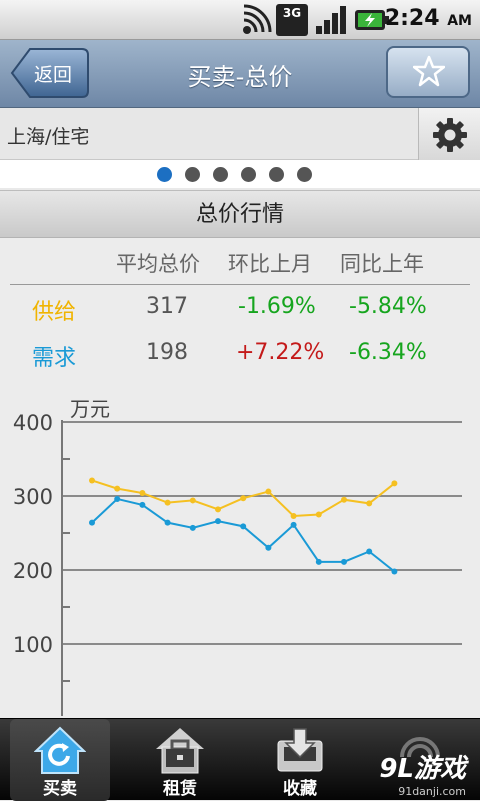  I want to click on location-label: 上海/住宅, so click(48, 137).